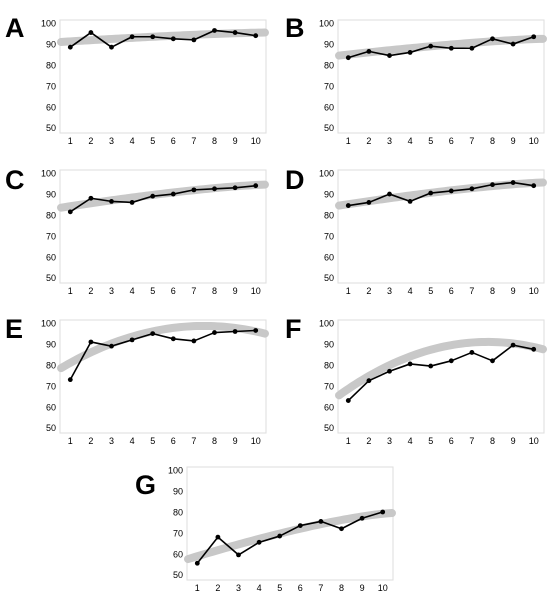 Image resolution: width=550 pixels, height=595 pixels. I want to click on chart-panel-f: F 50 60 70 80 90 100 1 2 3 4 5 6 7 8 9 10, so click(416, 380).